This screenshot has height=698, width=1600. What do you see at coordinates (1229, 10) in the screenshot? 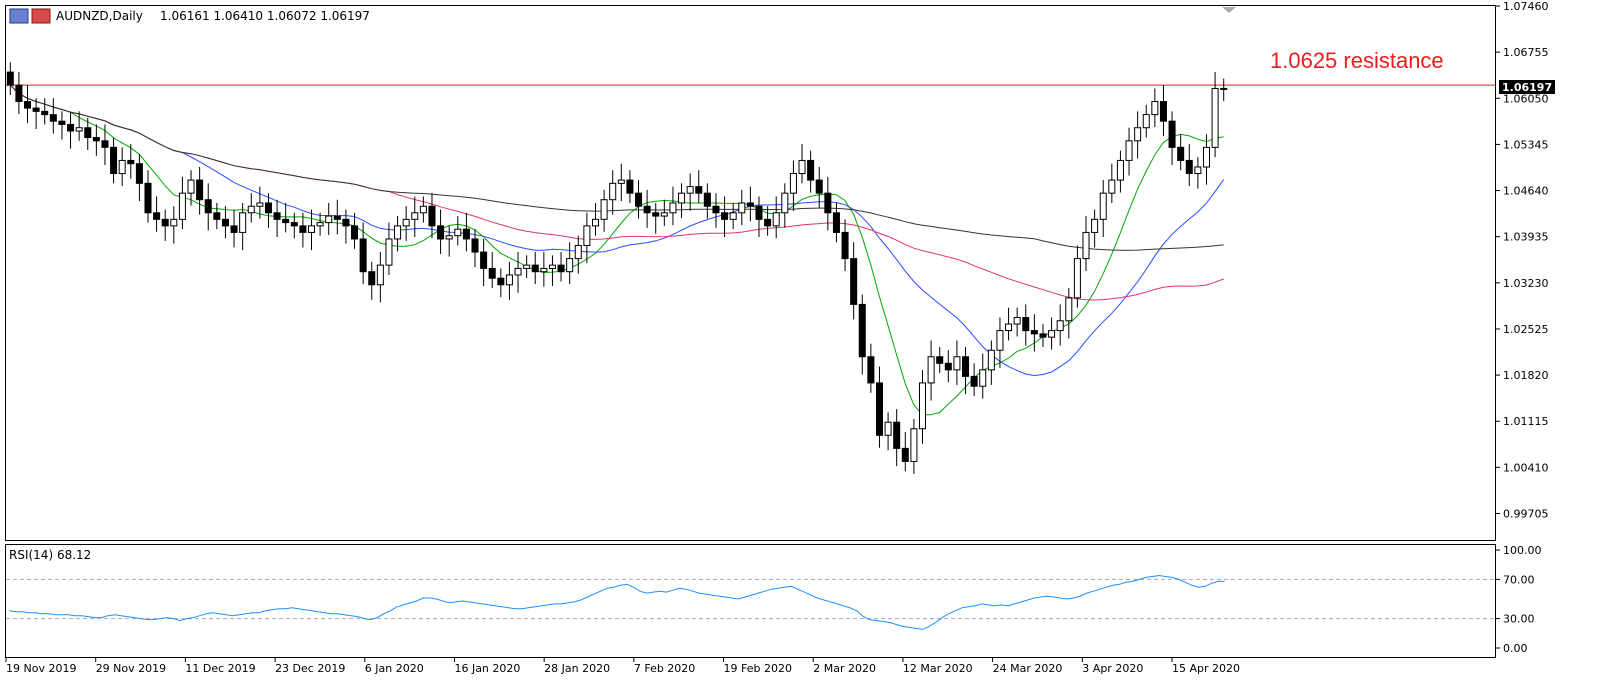
I see `chart-shift-marker-icon` at bounding box center [1229, 10].